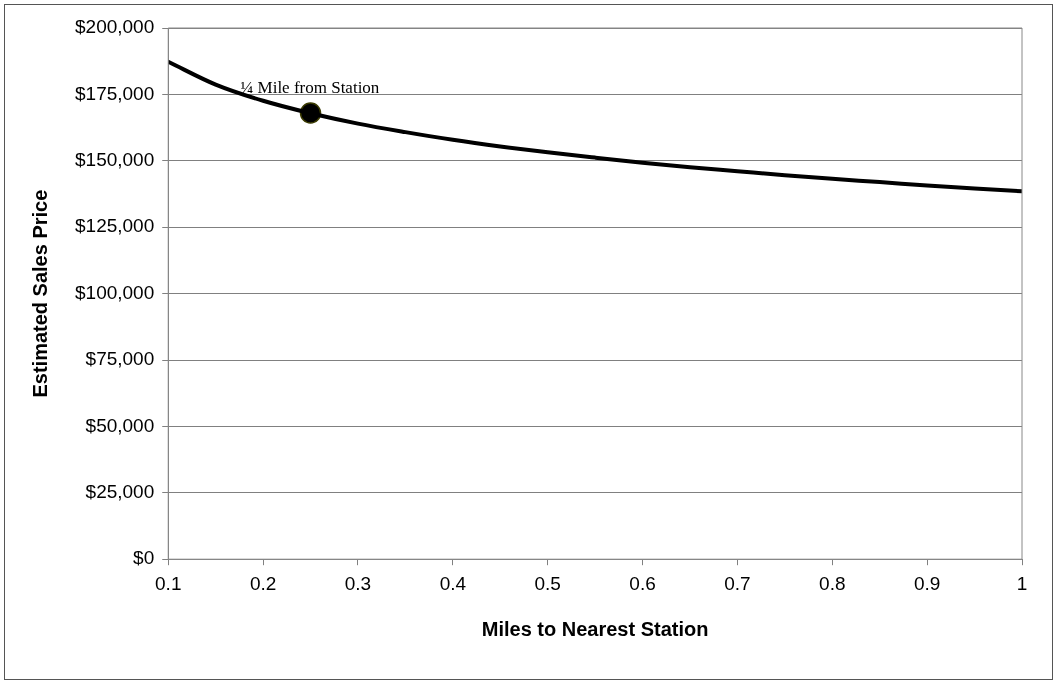  Describe the element at coordinates (115, 226) in the screenshot. I see `y-tick-label: $125,000` at that location.